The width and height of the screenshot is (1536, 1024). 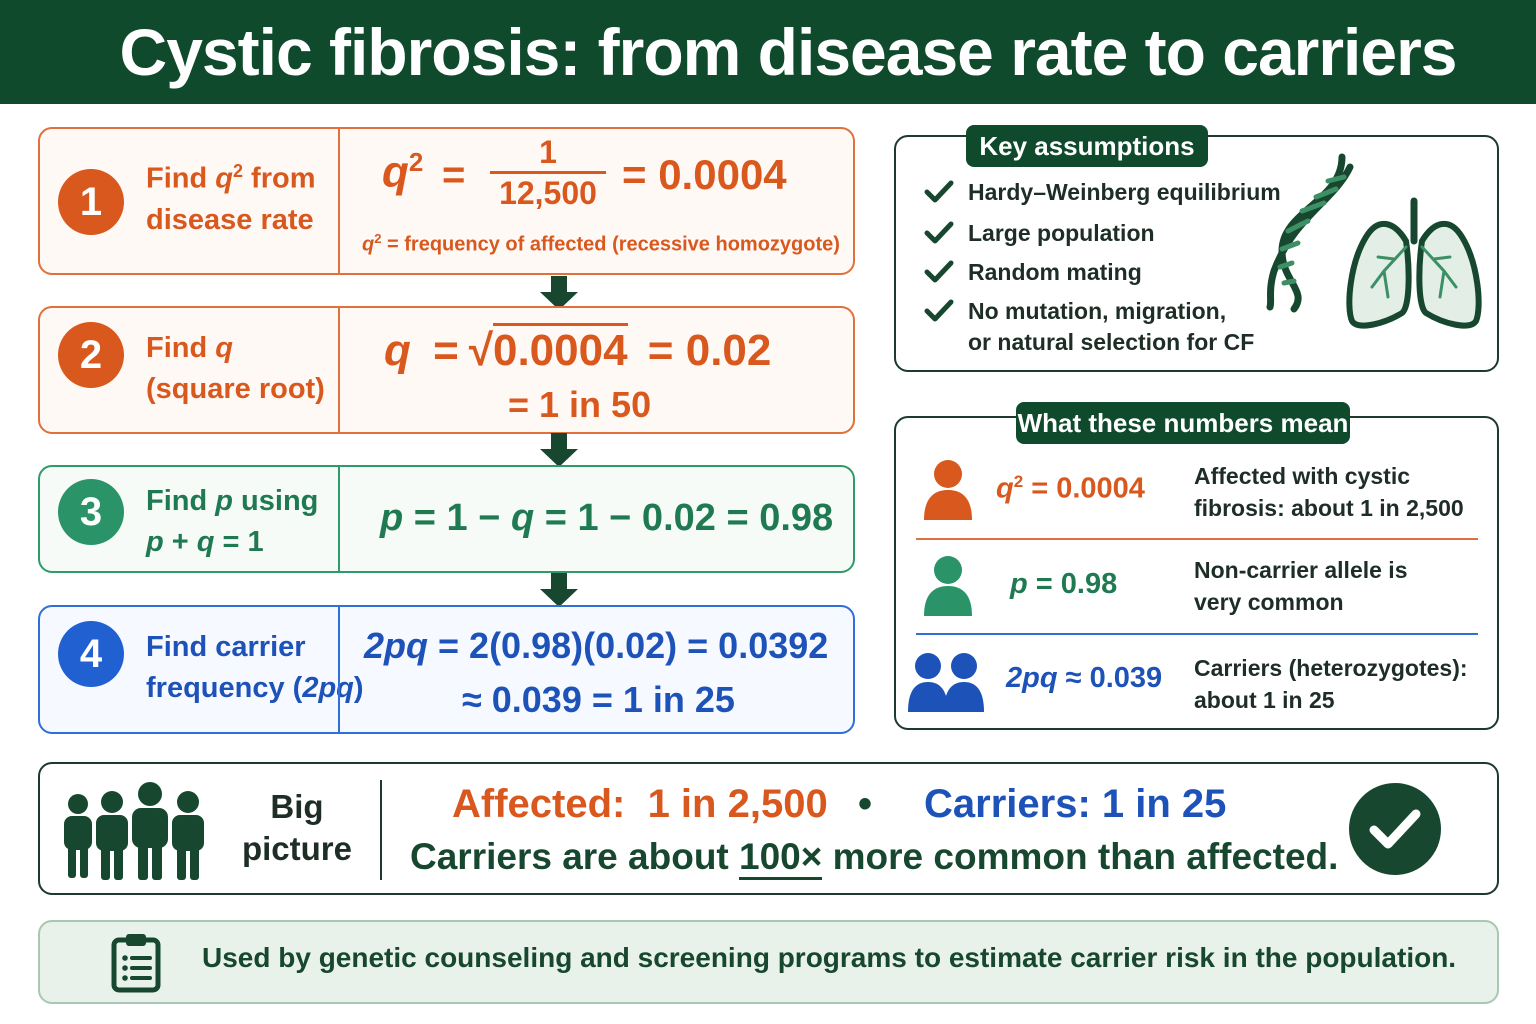 What do you see at coordinates (598, 699) in the screenshot?
I see `one-in-twenty-five: ≈ 0.039 = 1 in 25` at bounding box center [598, 699].